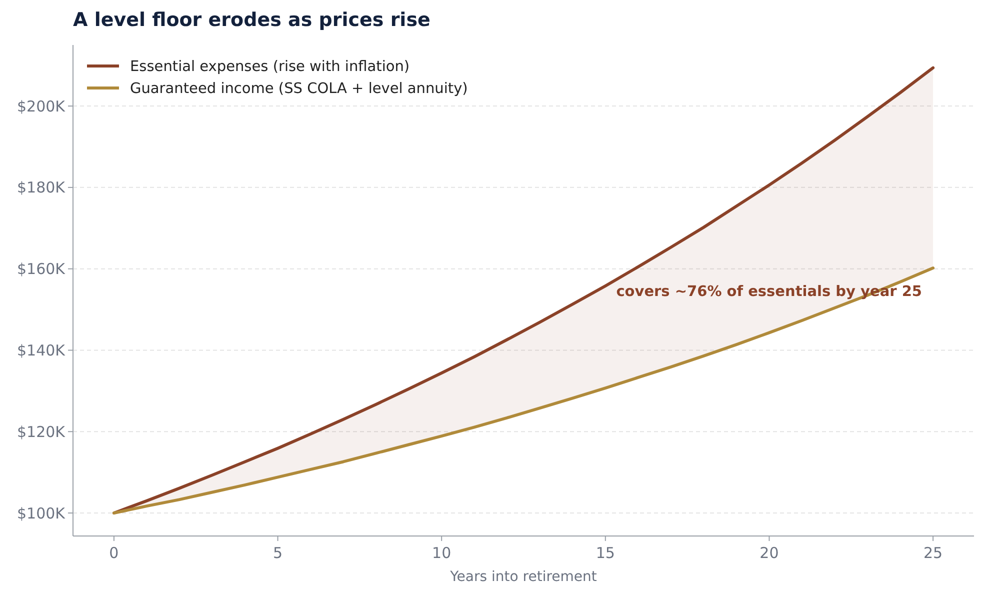 This screenshot has height=594, width=984. I want to click on x-axis-title: Years into retirement, so click(523, 577).